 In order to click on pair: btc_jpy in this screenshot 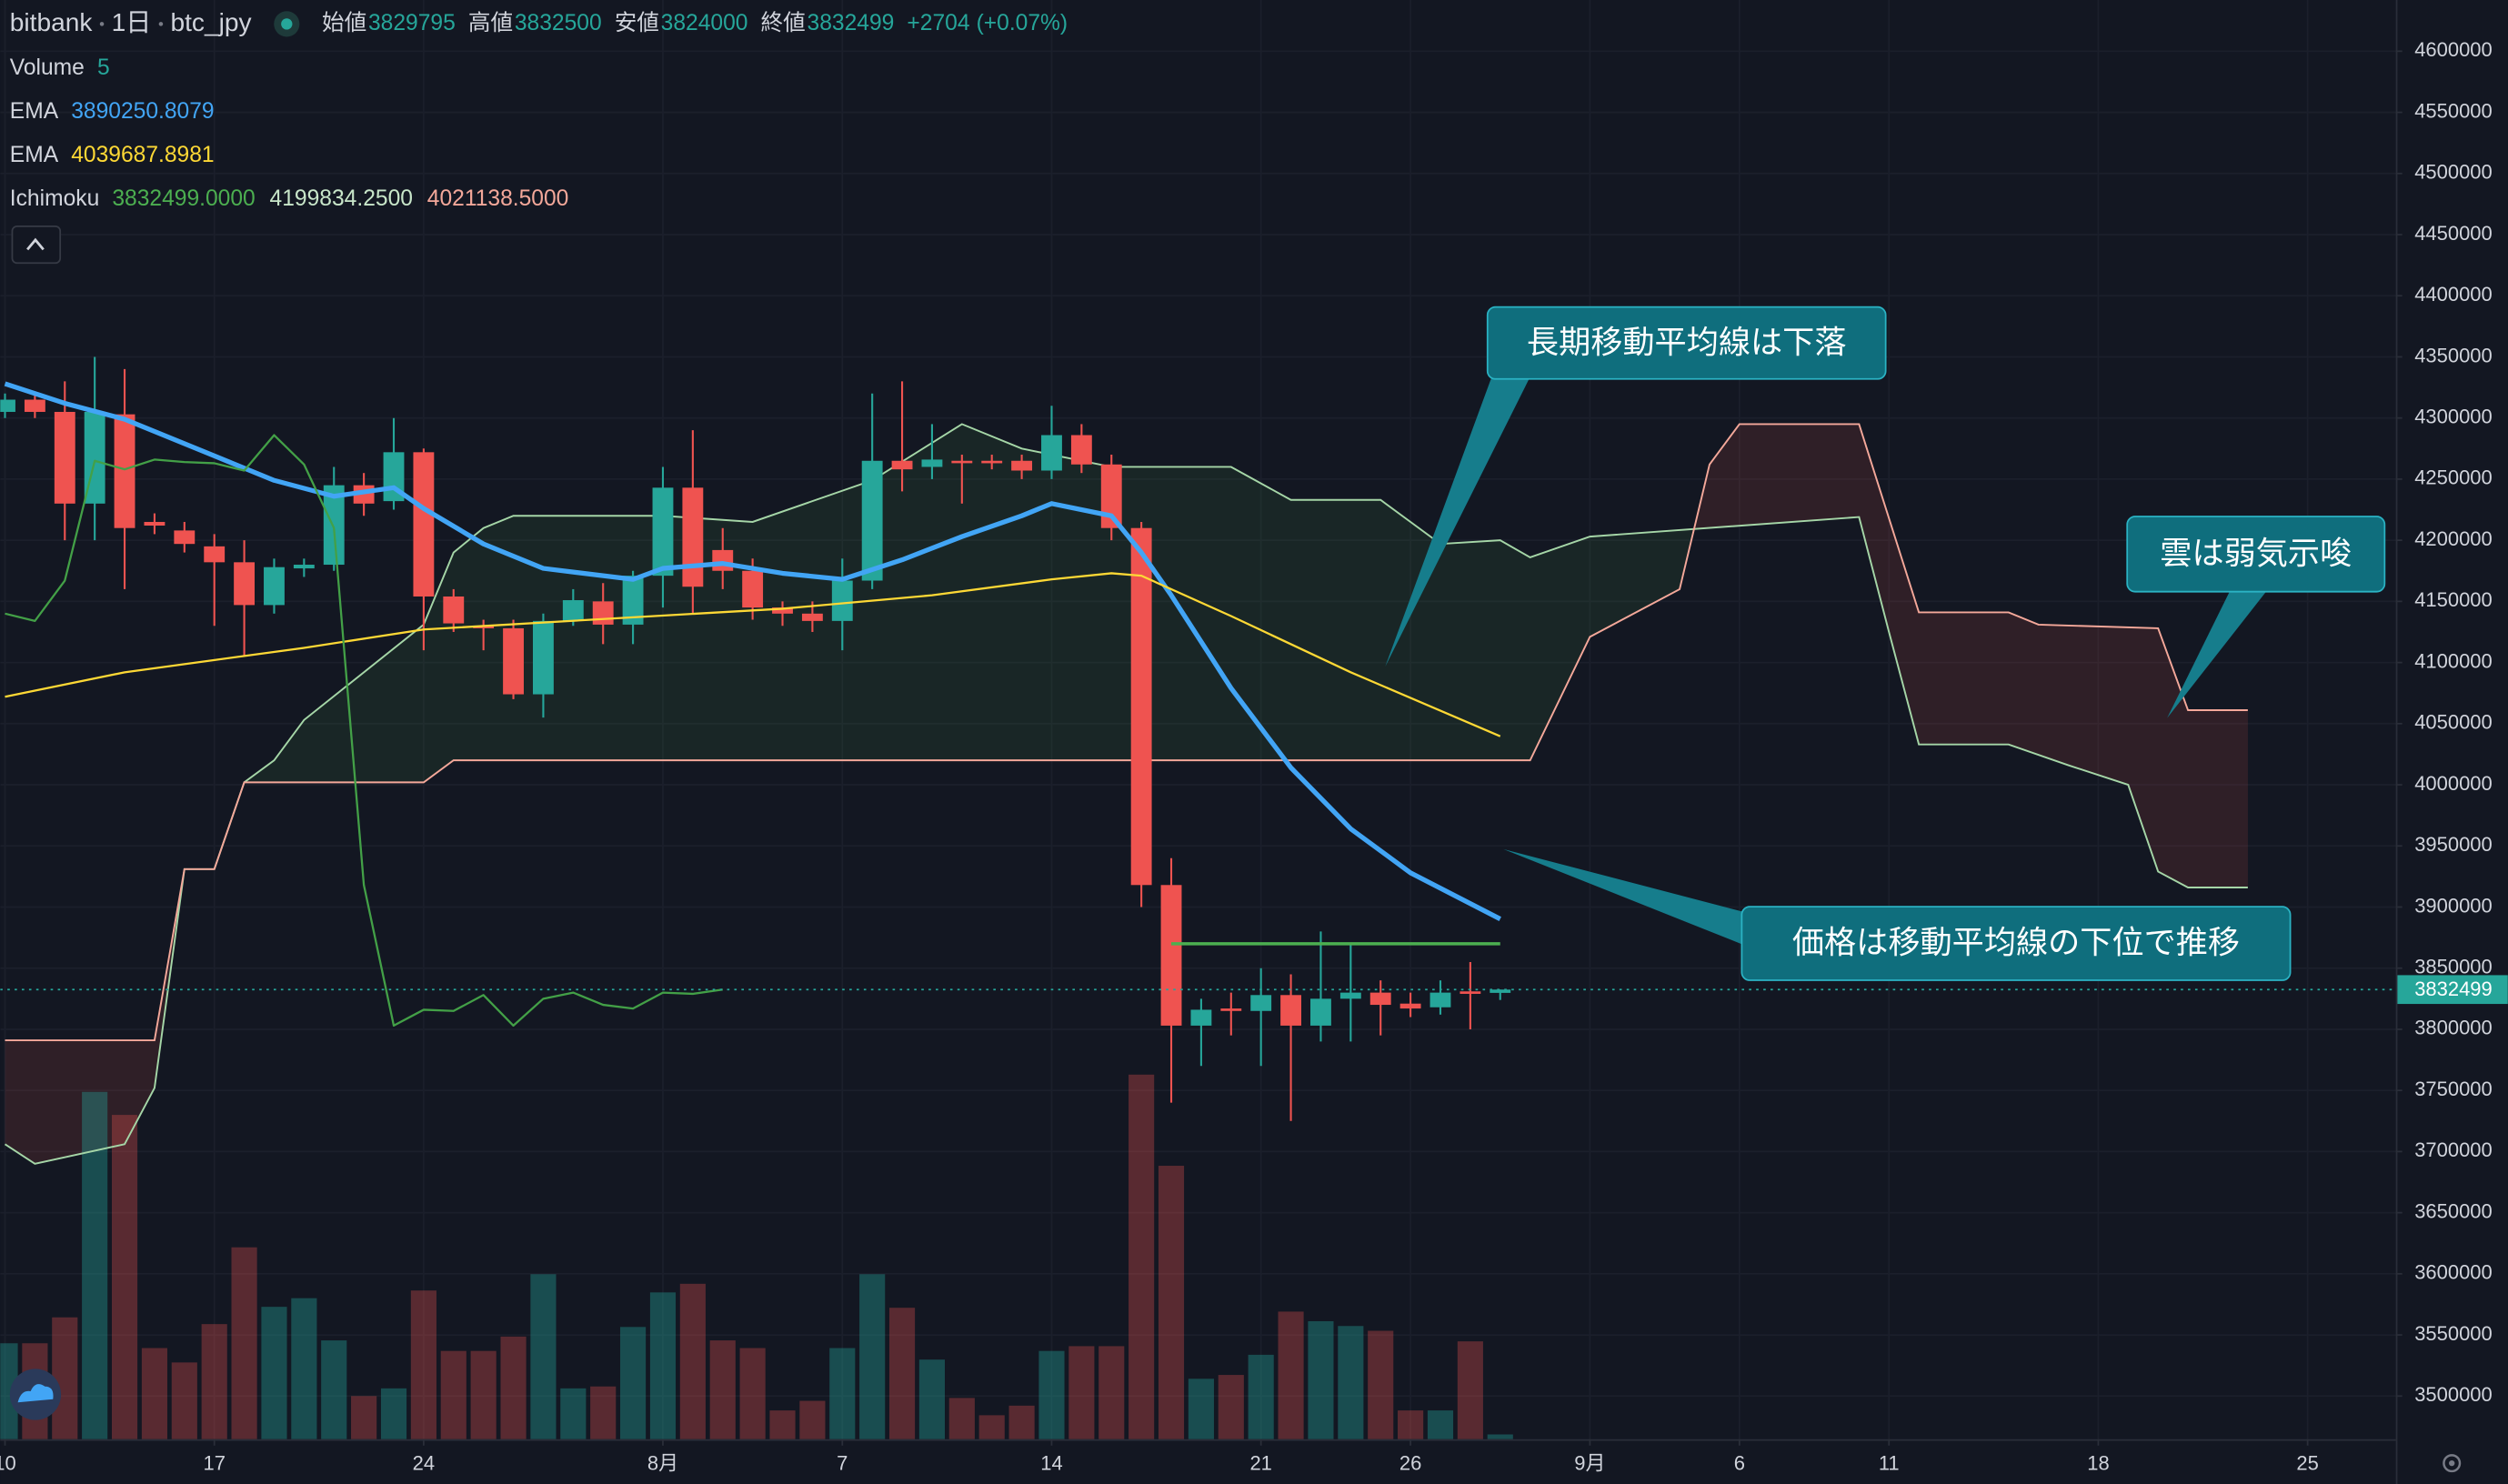, I will do `click(210, 22)`.